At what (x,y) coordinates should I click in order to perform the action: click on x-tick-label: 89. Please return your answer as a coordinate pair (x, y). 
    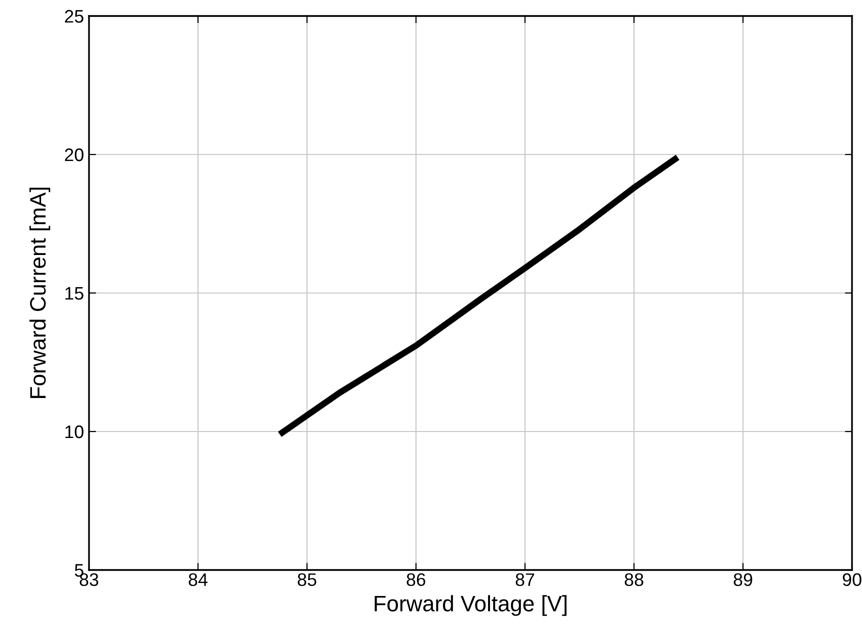
    Looking at the image, I should click on (743, 579).